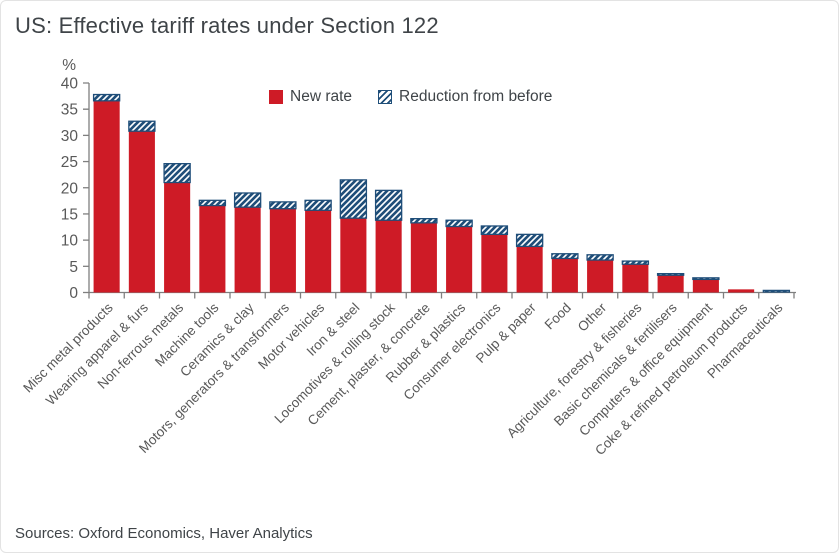  Describe the element at coordinates (70, 136) in the screenshot. I see `y-tick-label: 30` at that location.